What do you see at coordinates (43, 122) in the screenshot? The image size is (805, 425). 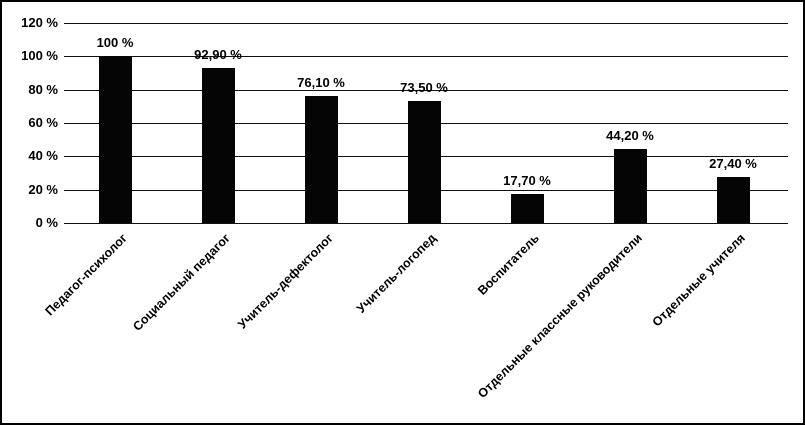 I see `y-axis-tick-label: 60 %` at bounding box center [43, 122].